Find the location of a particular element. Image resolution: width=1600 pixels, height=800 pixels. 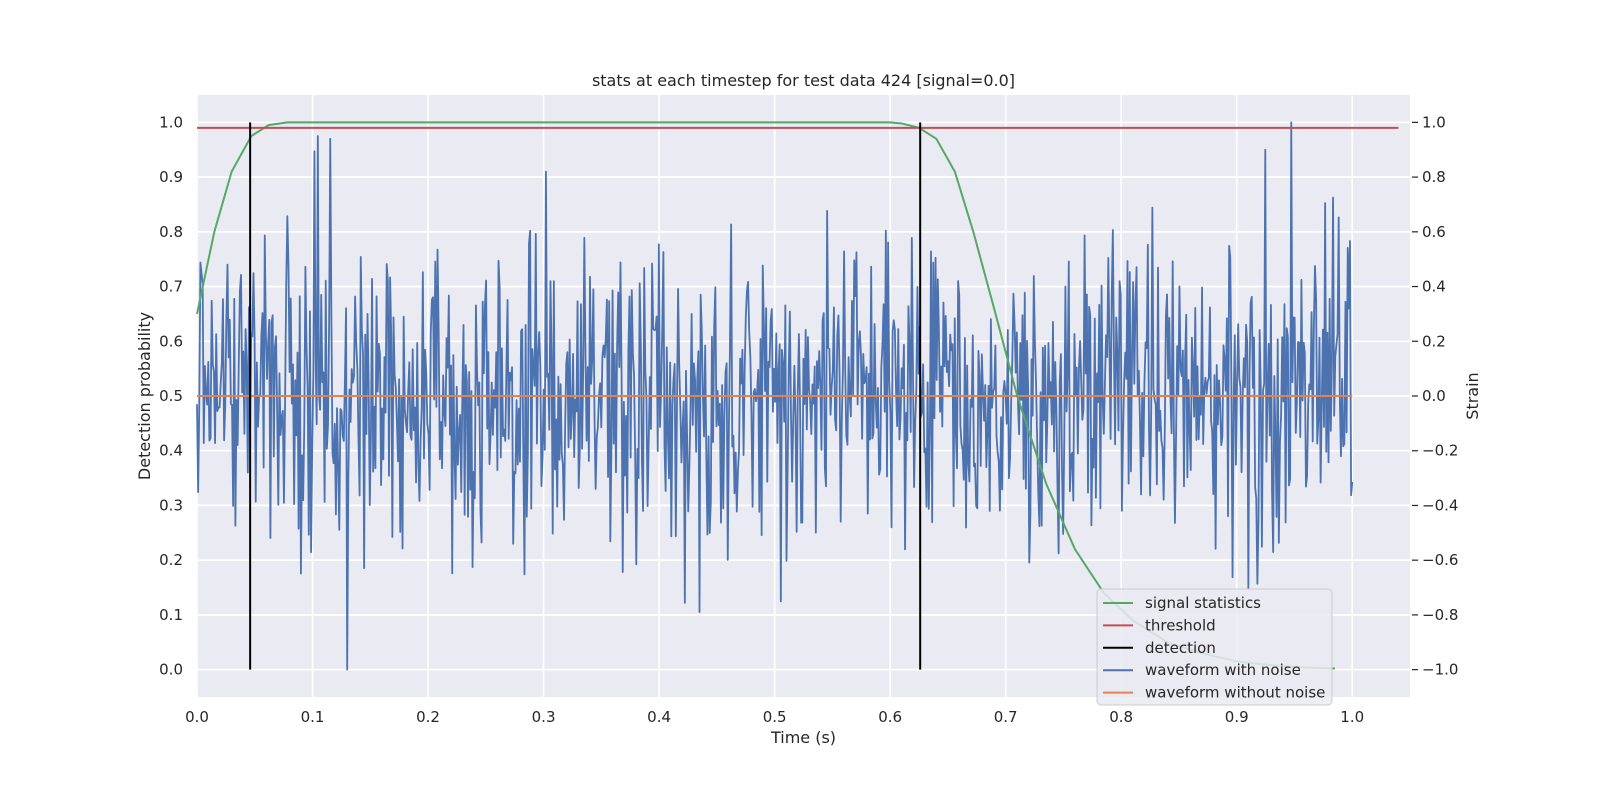

x-tick-label: 0.6 is located at coordinates (890, 717).